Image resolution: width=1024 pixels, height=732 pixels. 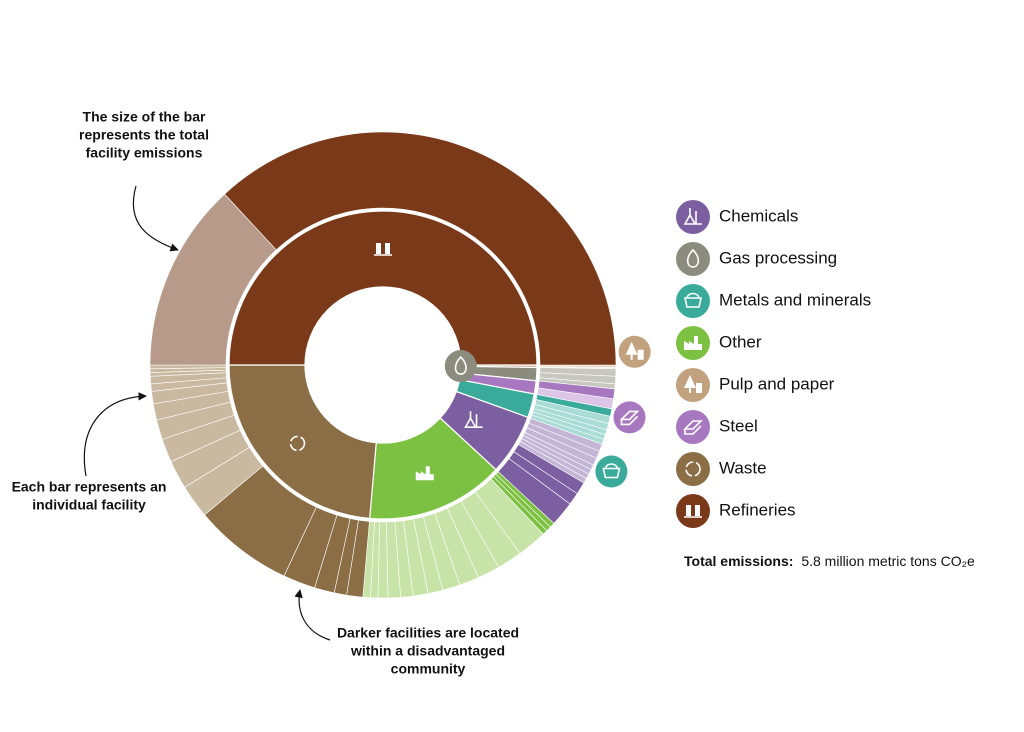 I want to click on annotation-line: within a disadvantaged, so click(x=427, y=651).